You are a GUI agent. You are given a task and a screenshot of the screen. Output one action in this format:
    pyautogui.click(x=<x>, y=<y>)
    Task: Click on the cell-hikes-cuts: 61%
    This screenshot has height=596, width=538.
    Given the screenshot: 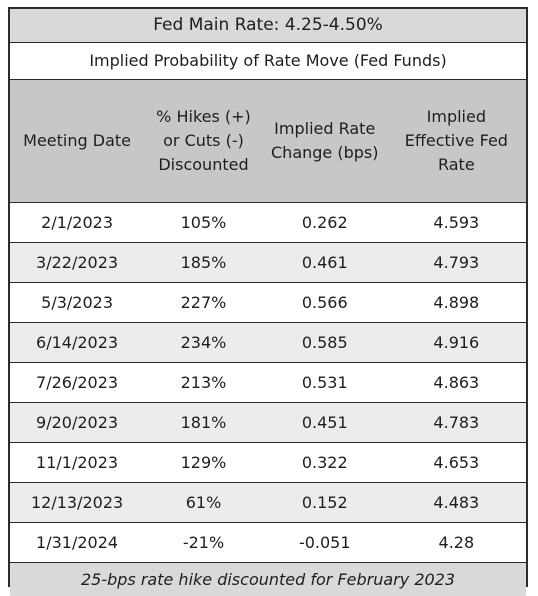 What is the action you would take?
    pyautogui.click(x=203, y=502)
    